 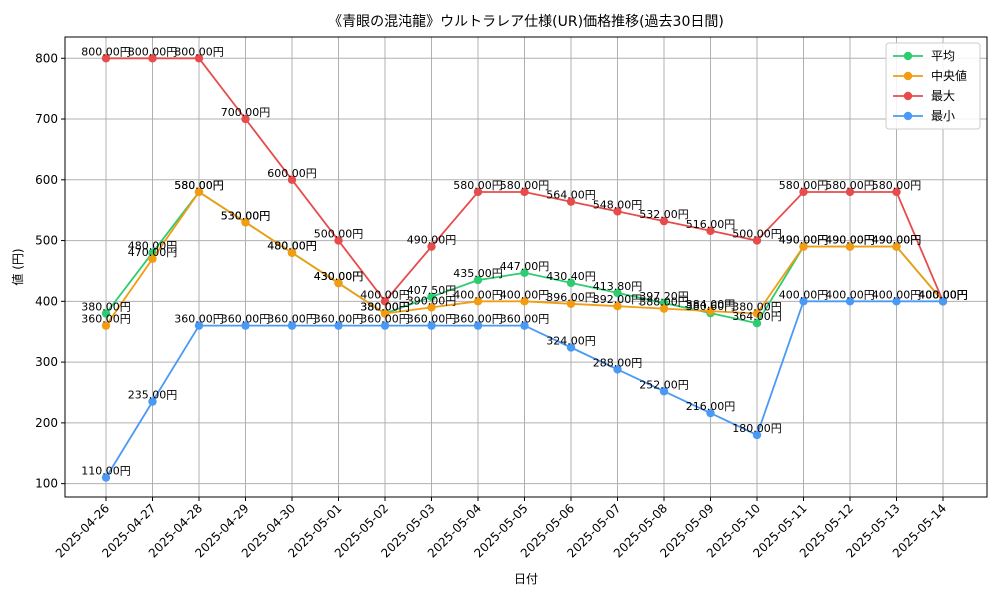 I want to click on data-label: 380.60円, so click(x=711, y=306).